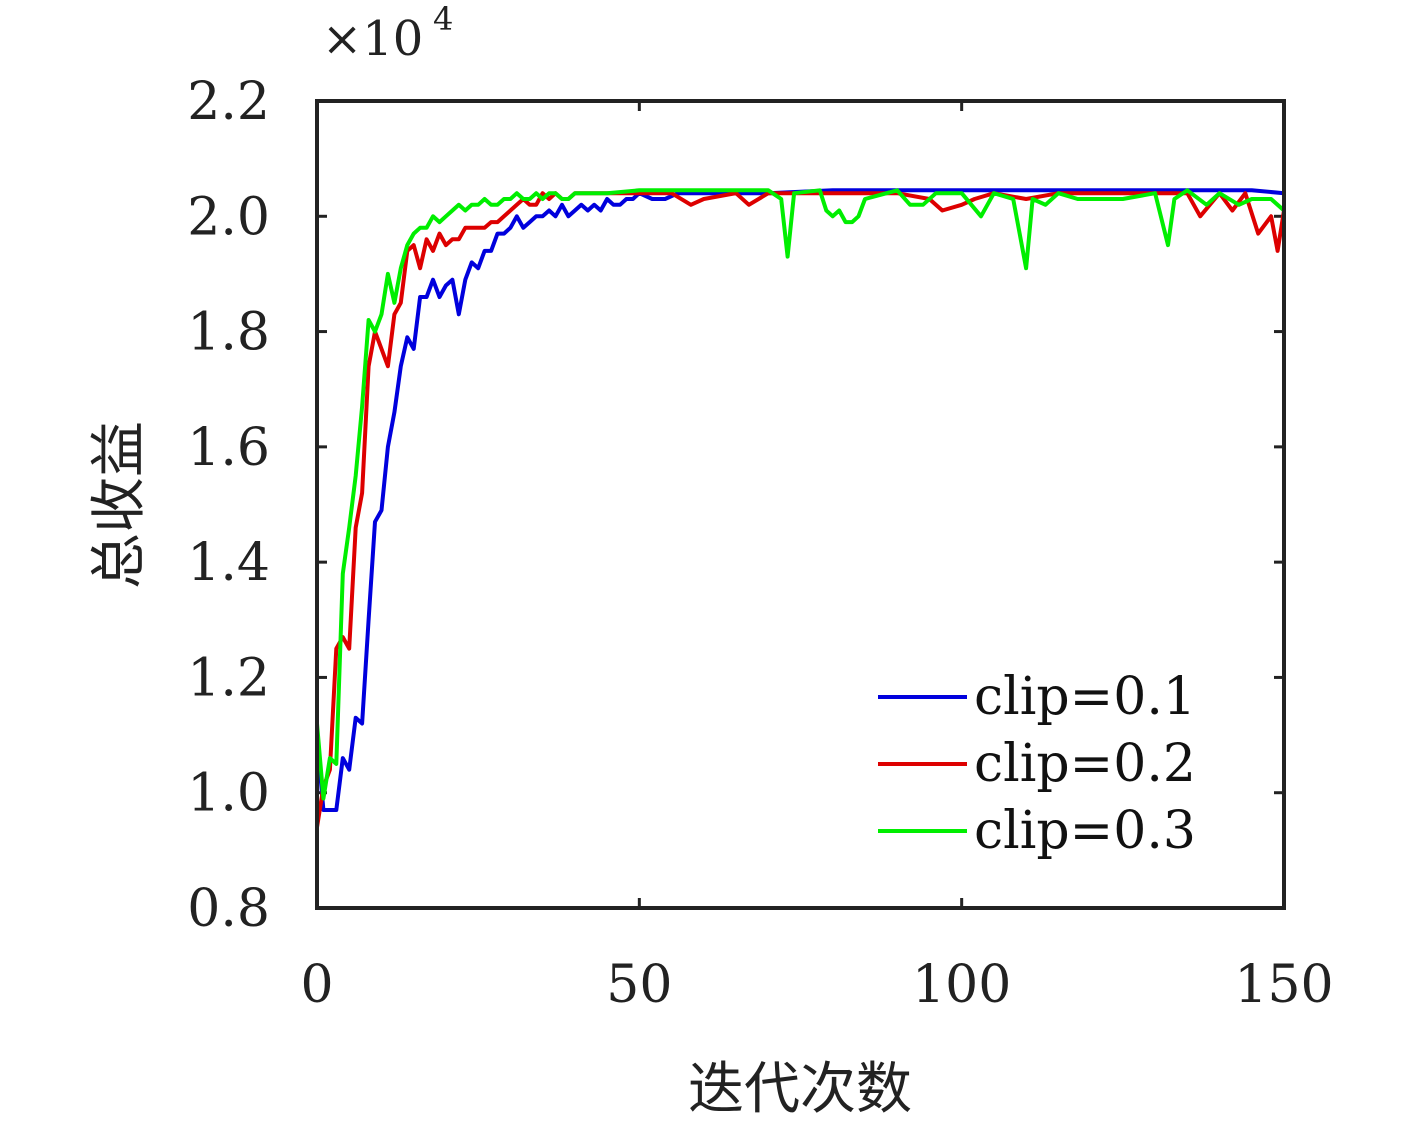  Describe the element at coordinates (228, 448) in the screenshot. I see `y-tick-label: 1.6` at that location.